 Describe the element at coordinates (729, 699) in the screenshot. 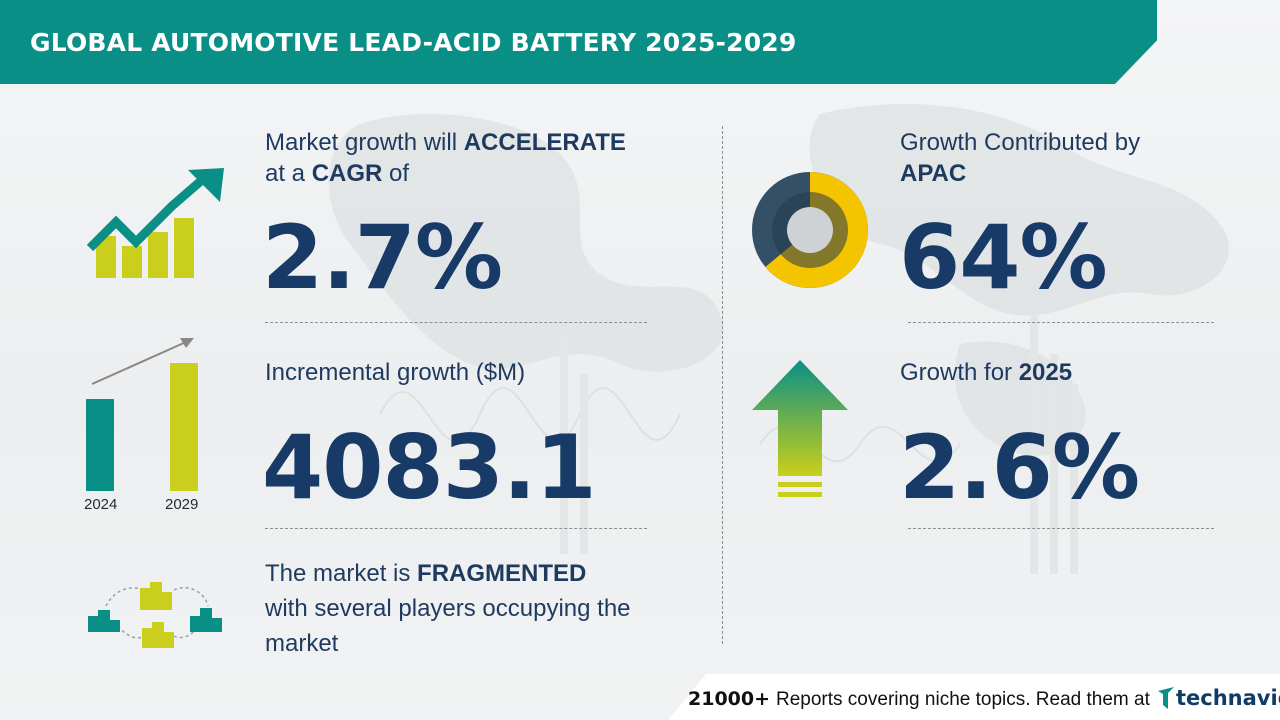

I see `footer-report-count: 21000+` at that location.